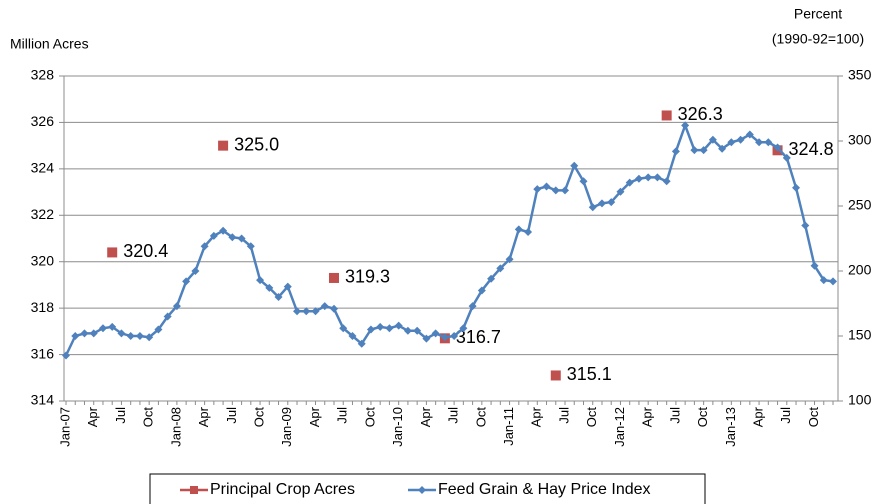  I want to click on legend-label: Feed Grain & Hay Price Index, so click(544, 489).